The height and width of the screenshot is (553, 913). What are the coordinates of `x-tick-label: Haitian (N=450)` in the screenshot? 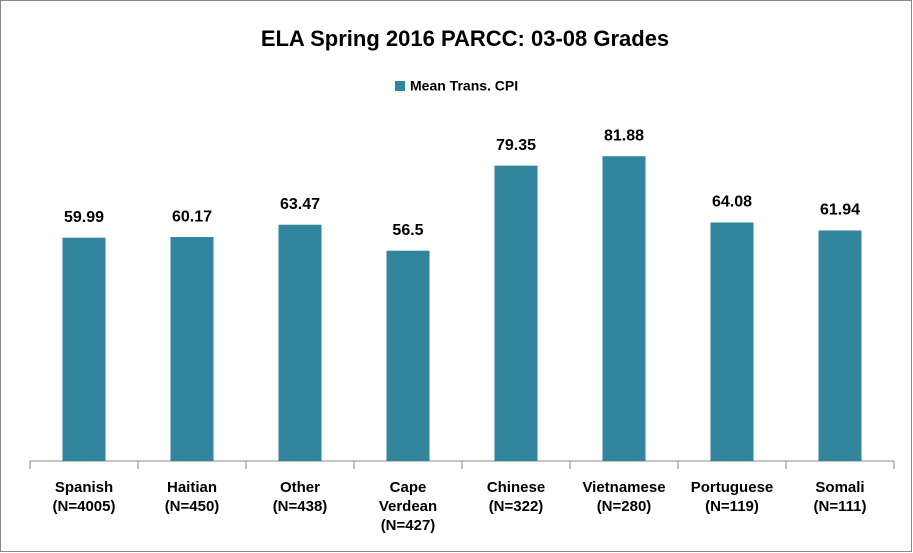 It's located at (192, 497).